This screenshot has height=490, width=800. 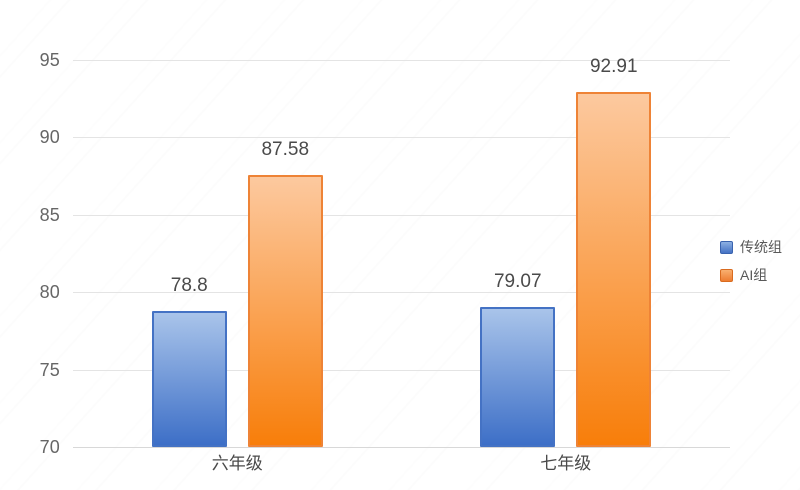 I want to click on legend-label: AI组, so click(x=754, y=275).